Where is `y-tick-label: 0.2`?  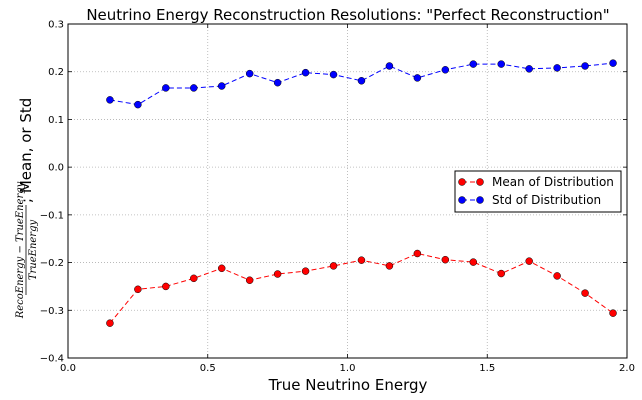
y-tick-label: 0.2 is located at coordinates (56, 72).